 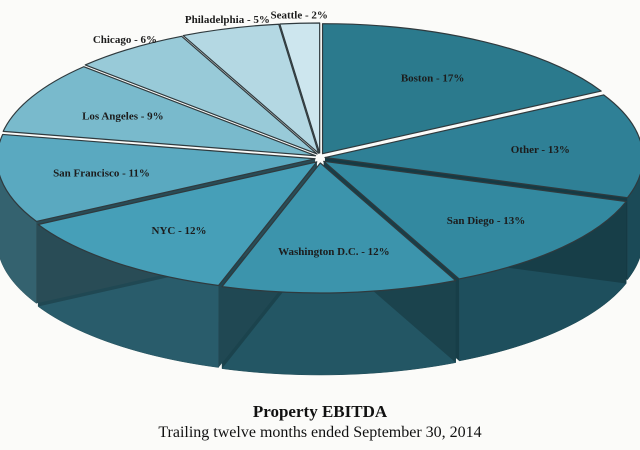 What do you see at coordinates (461, 89) in the screenshot?
I see `pie-slice-boston` at bounding box center [461, 89].